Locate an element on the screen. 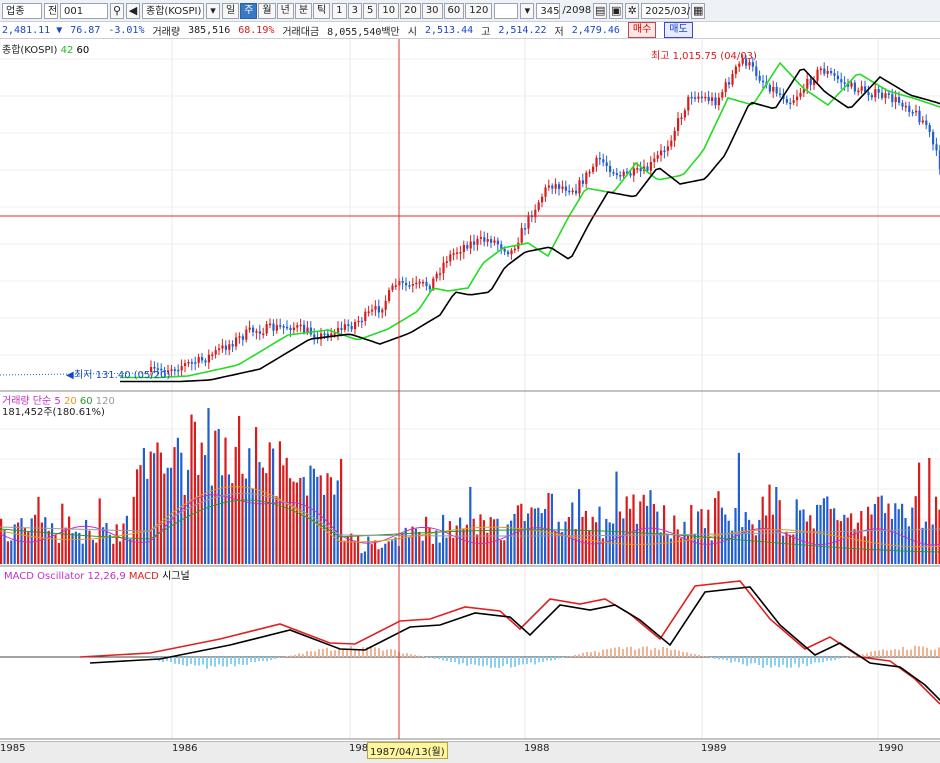 This screenshot has height=763, width=940. period-tick-button: 틱 is located at coordinates (322, 10).